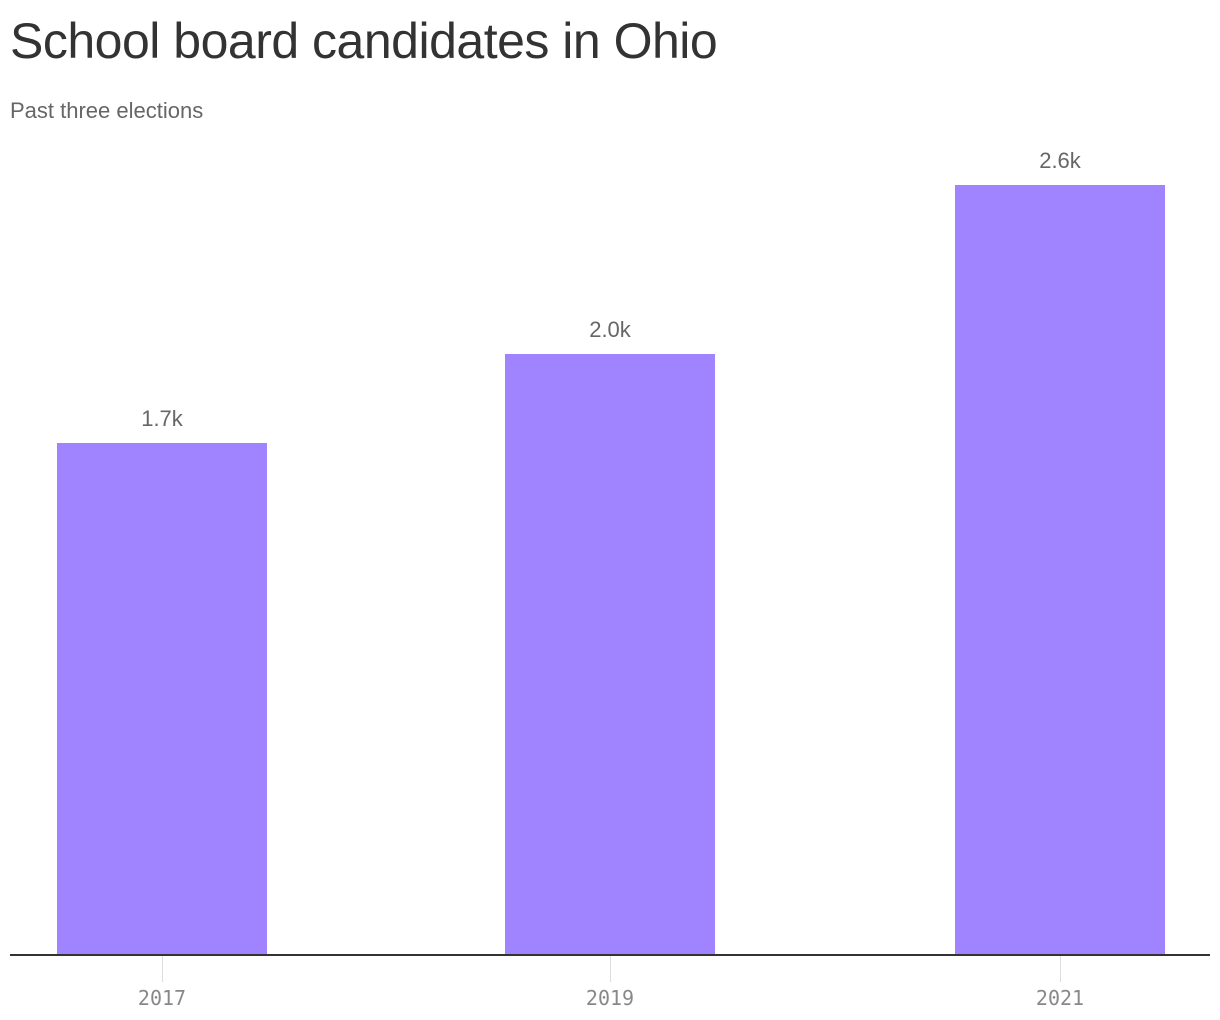 The height and width of the screenshot is (1020, 1220). What do you see at coordinates (610, 955) in the screenshot?
I see `x-axis-line` at bounding box center [610, 955].